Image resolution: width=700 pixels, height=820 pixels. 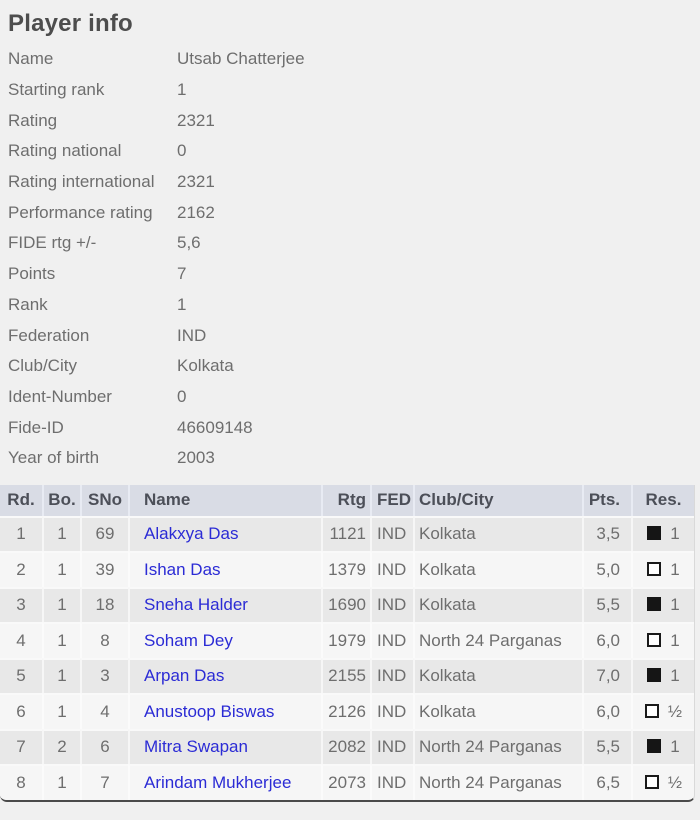 What do you see at coordinates (345, 604) in the screenshot?
I see `rating-cell: 1690` at bounding box center [345, 604].